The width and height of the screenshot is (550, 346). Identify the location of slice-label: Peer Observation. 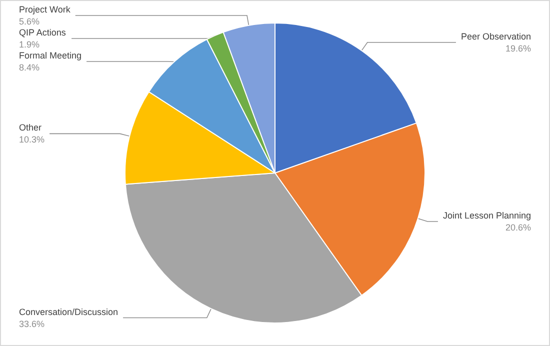
(495, 36).